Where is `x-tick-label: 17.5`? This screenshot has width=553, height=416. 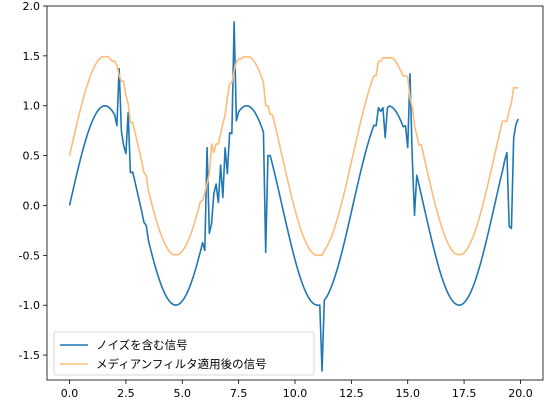
x-tick-label: 17.5 is located at coordinates (464, 393).